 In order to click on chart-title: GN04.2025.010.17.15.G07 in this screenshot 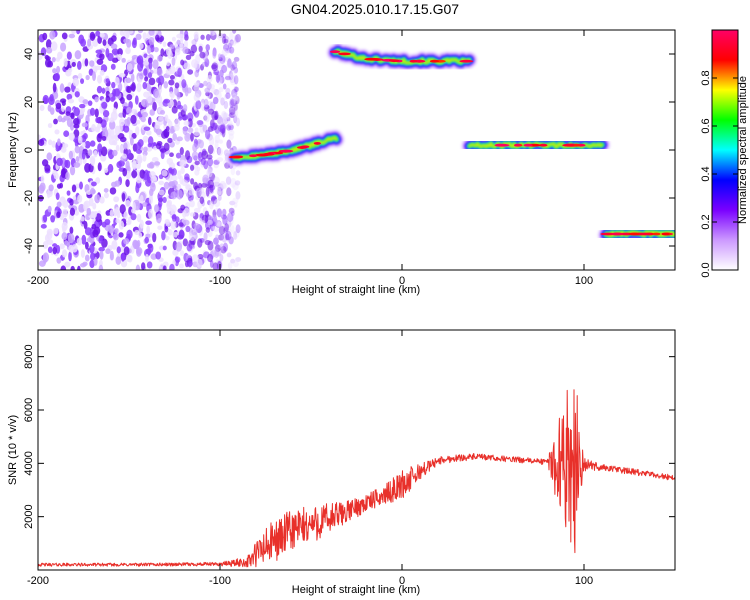, I will do `click(375, 9)`.